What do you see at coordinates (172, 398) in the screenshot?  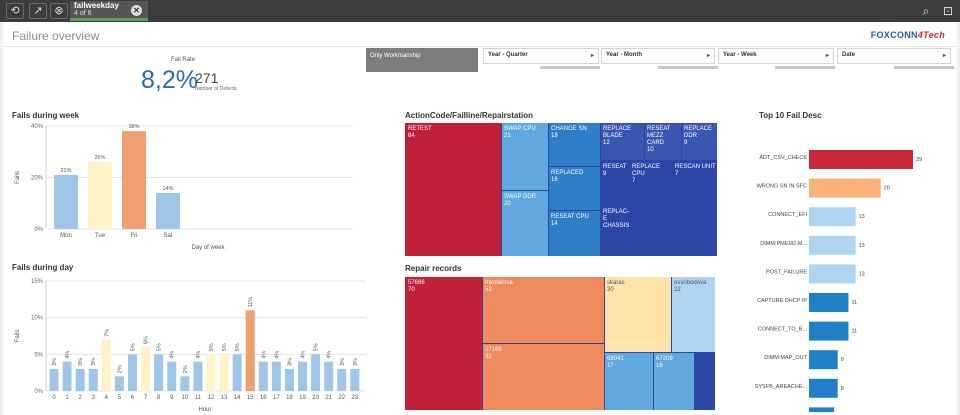 I see `x-tick-label: 9` at bounding box center [172, 398].